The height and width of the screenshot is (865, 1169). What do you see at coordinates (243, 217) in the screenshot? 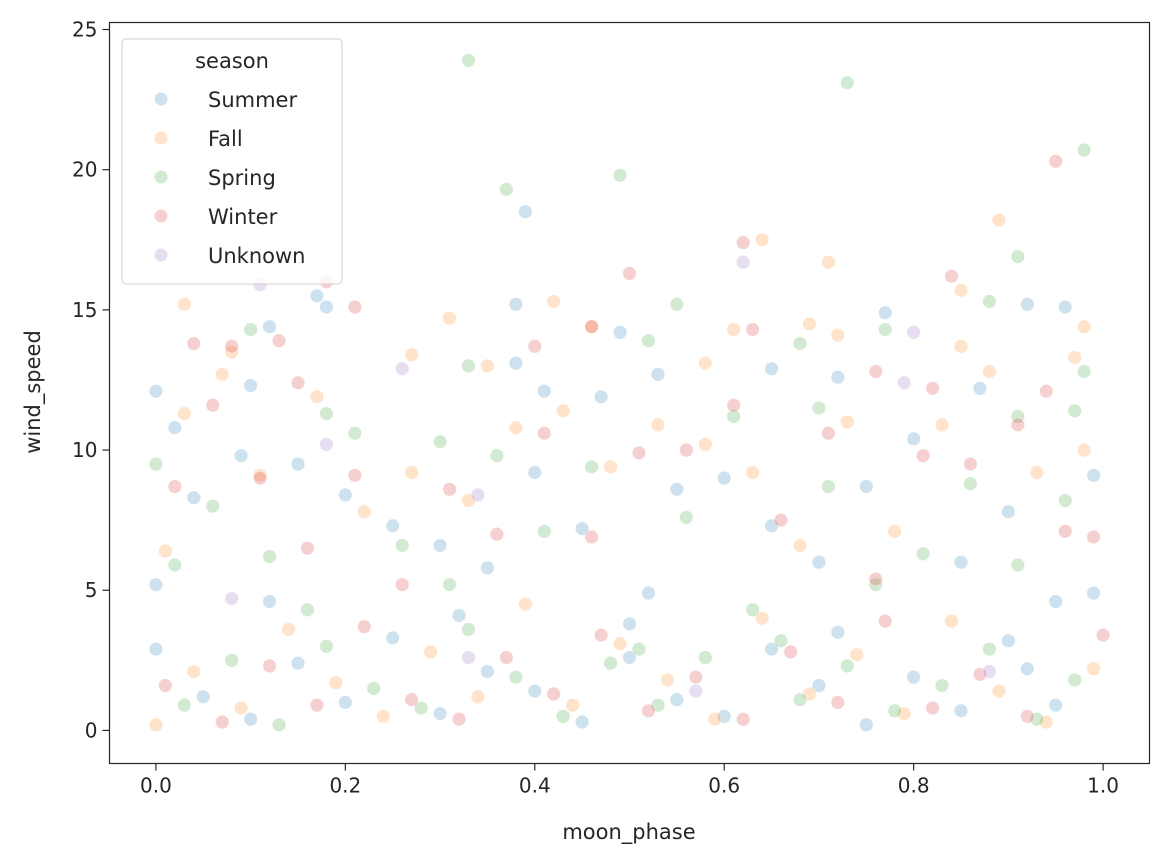
I see `legend-label-winter: Winter` at bounding box center [243, 217].